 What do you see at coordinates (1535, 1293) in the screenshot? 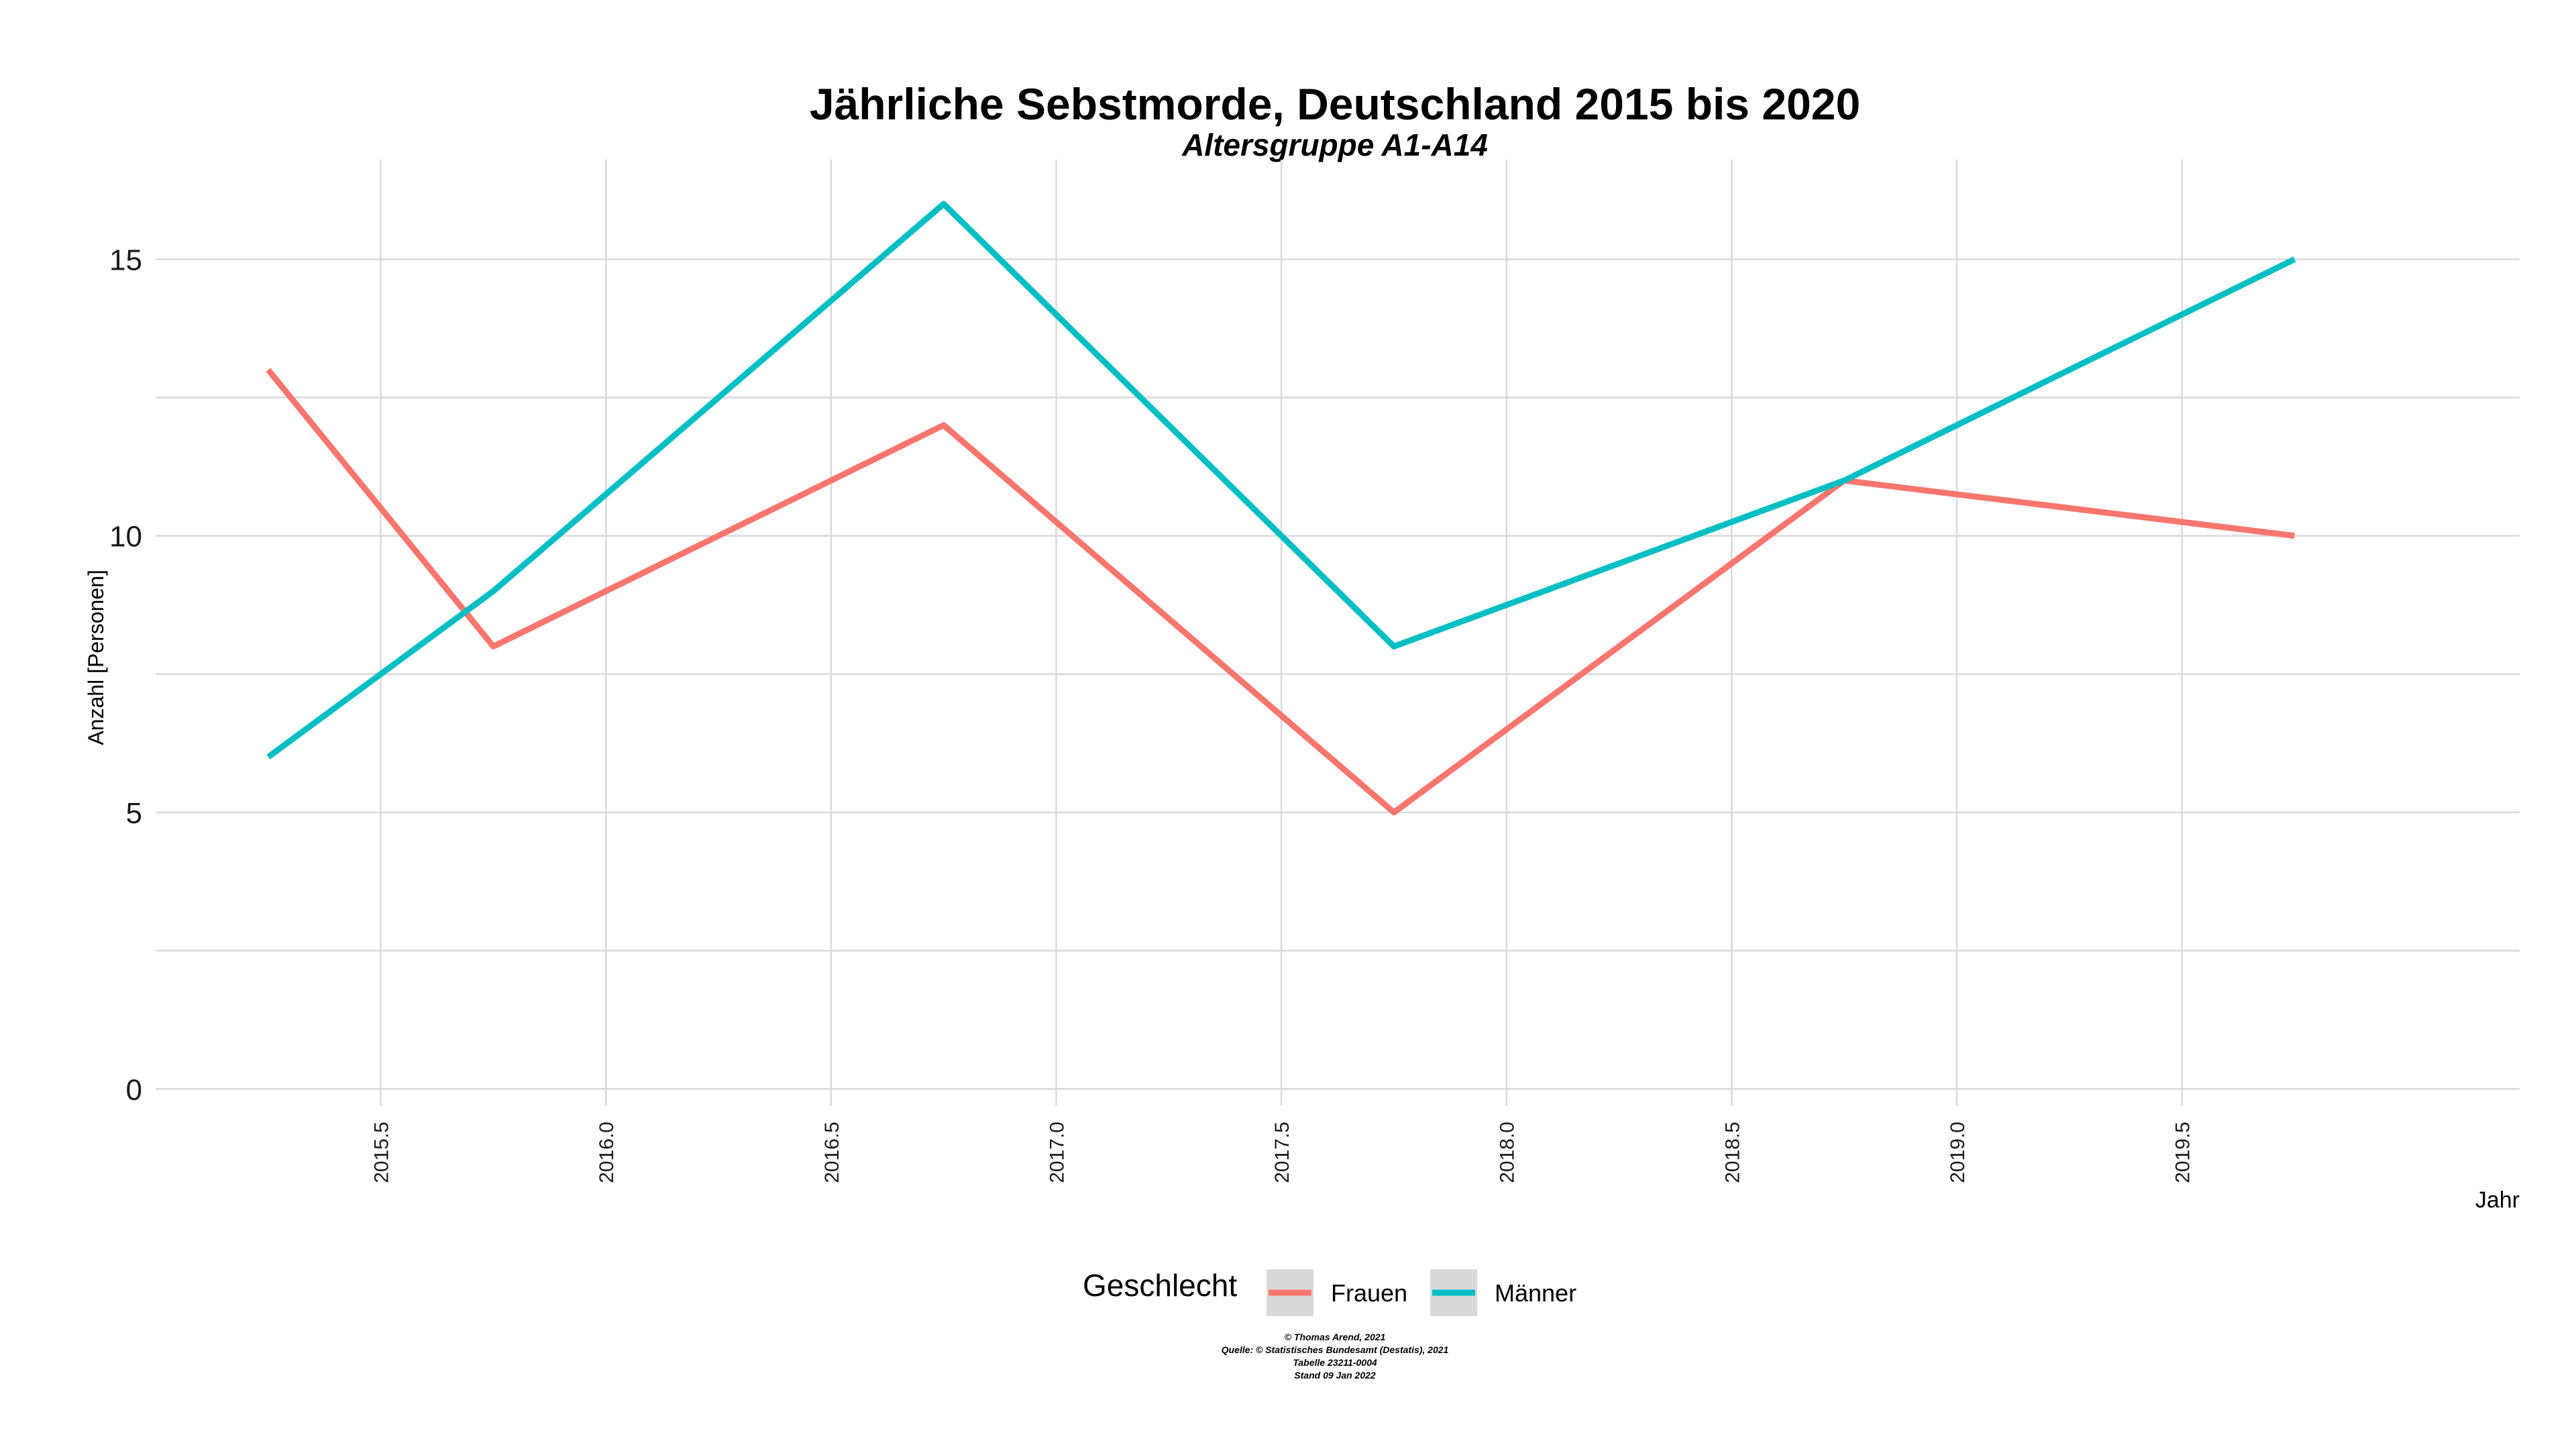
I see `legend-label-maenner: Männer` at bounding box center [1535, 1293].